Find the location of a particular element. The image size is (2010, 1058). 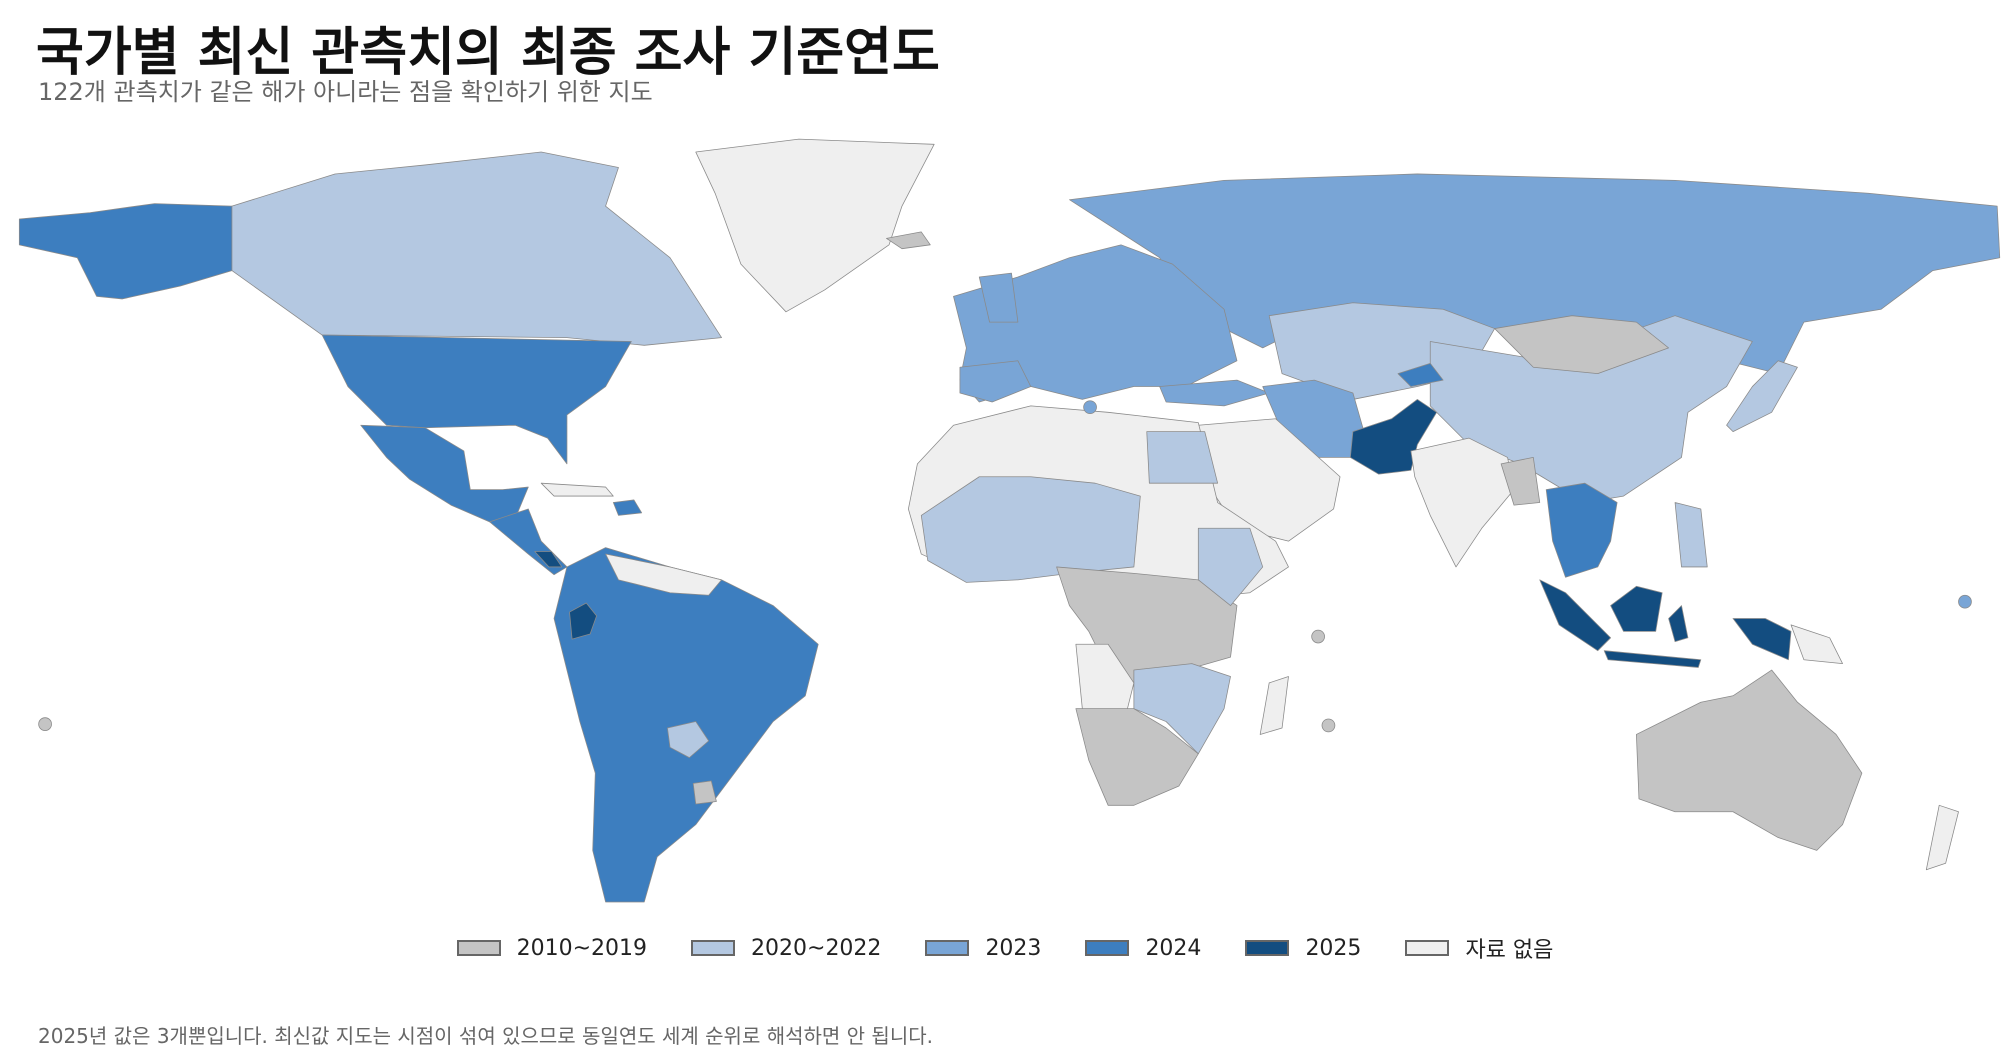

legend-item: 자료 없음 is located at coordinates (1479, 948).